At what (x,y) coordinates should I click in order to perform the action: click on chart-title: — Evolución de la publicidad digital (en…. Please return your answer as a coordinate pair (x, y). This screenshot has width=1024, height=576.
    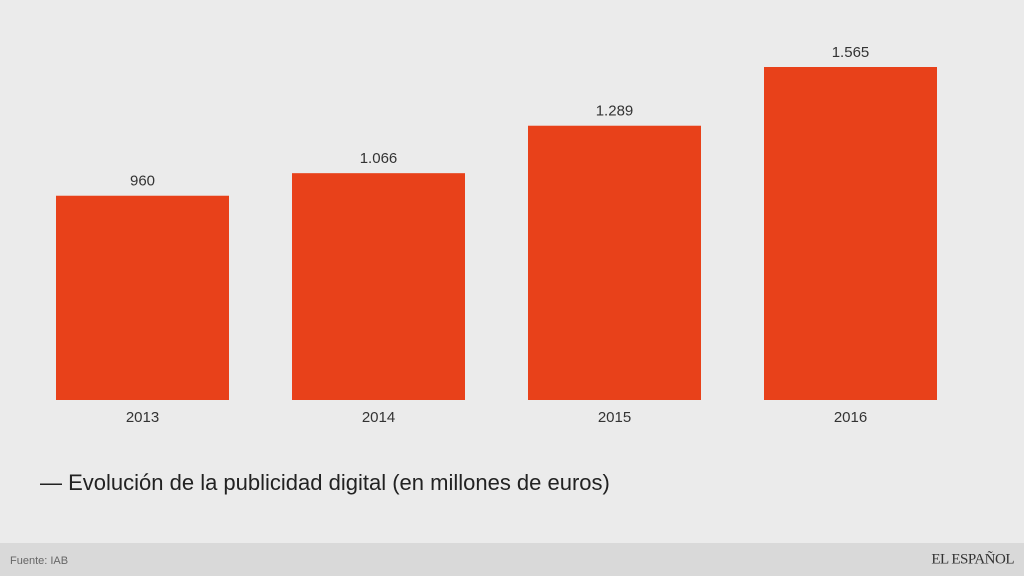
    Looking at the image, I should click on (325, 482).